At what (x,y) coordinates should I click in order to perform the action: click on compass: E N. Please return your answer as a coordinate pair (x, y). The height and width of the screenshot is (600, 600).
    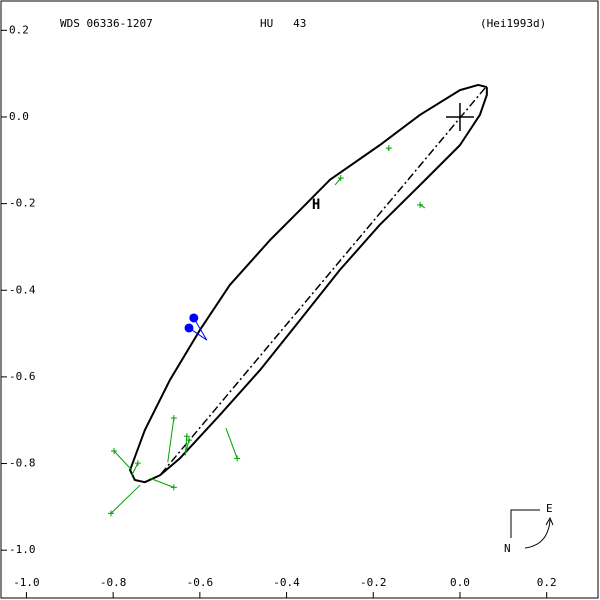
    Looking at the image, I should click on (529, 528).